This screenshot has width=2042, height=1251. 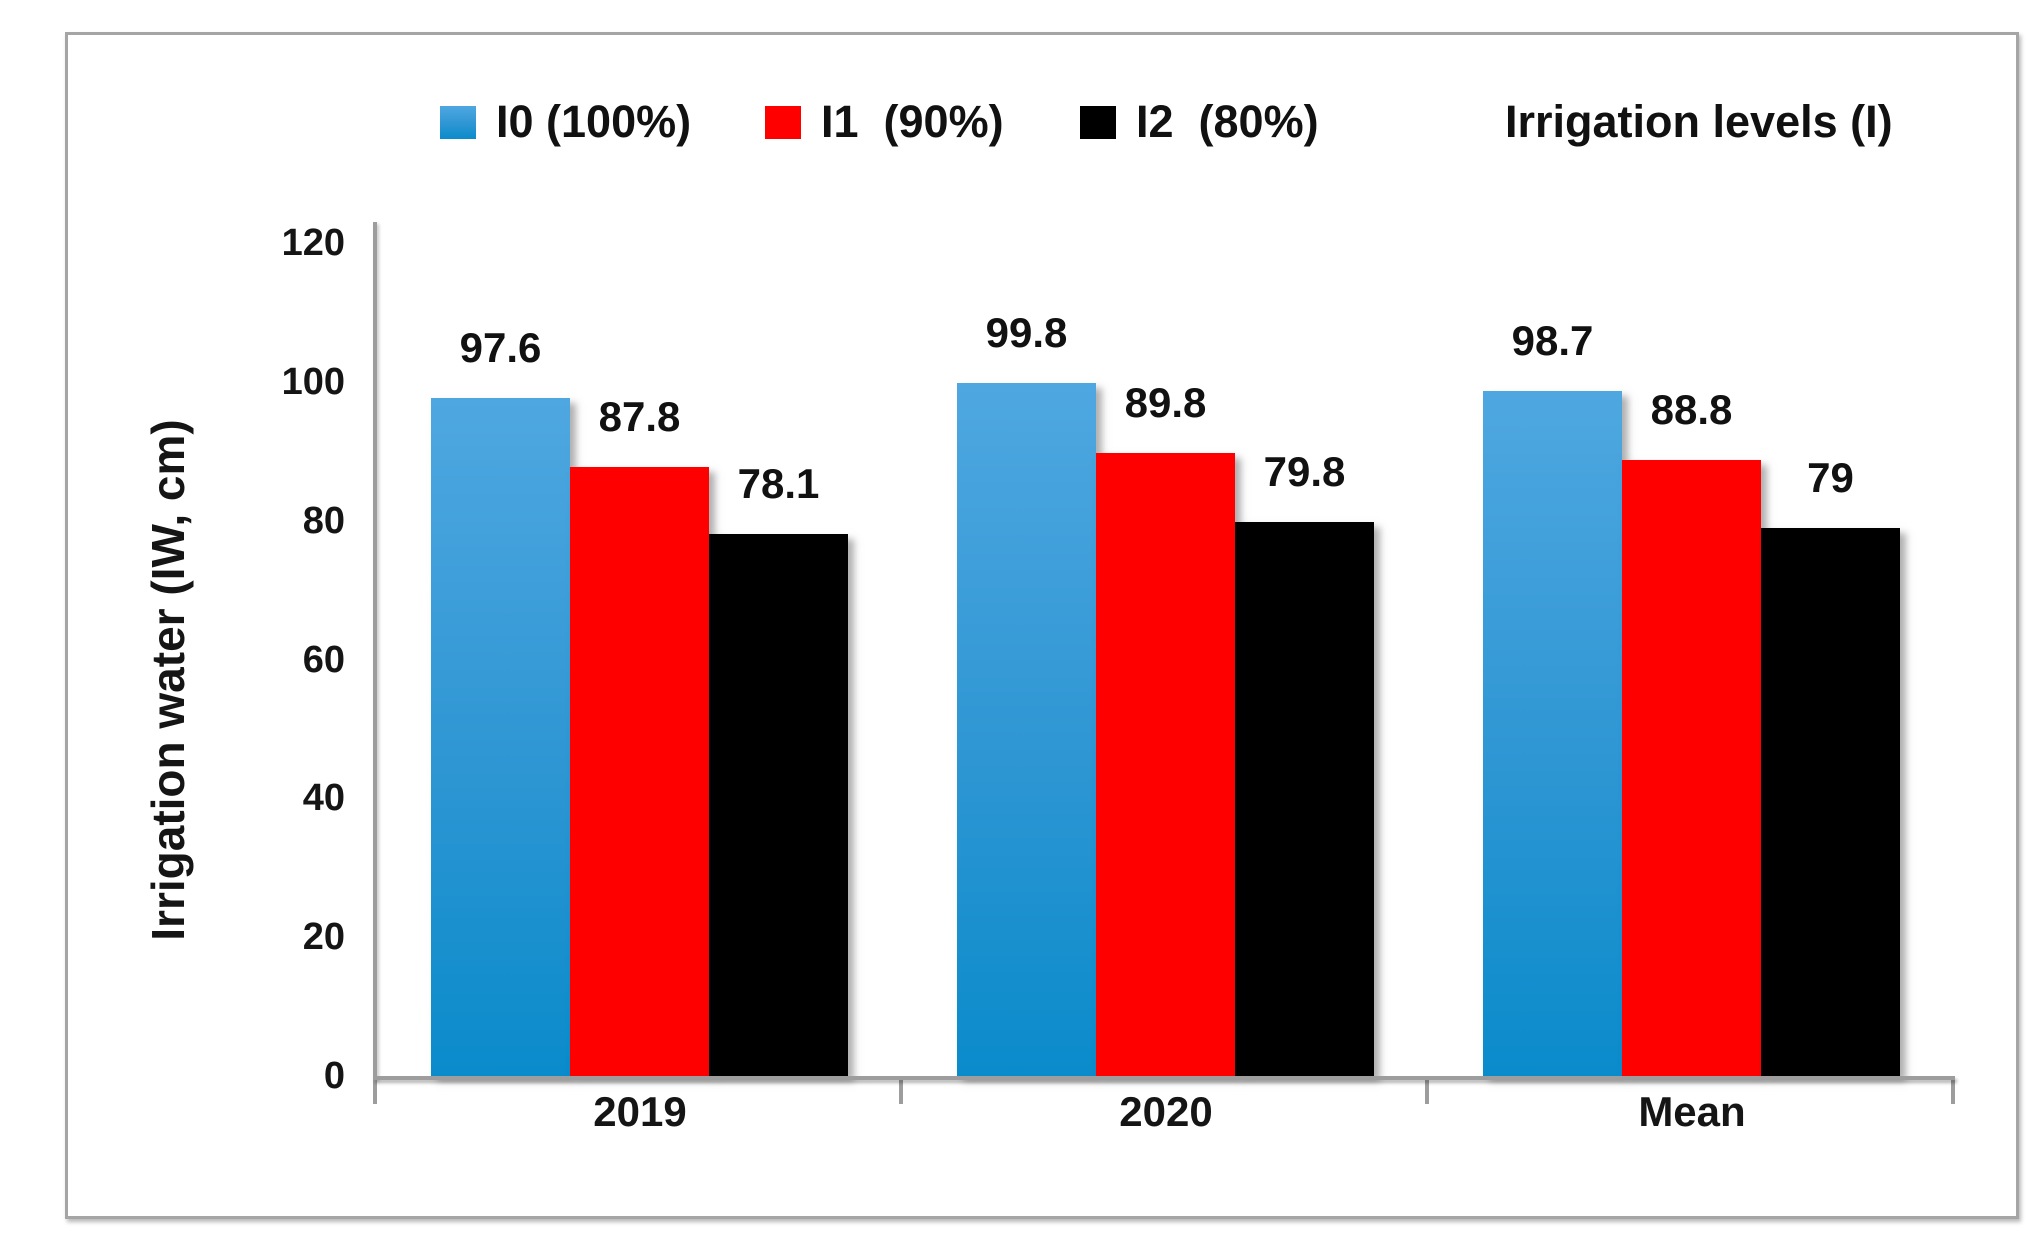 What do you see at coordinates (323, 937) in the screenshot?
I see `y-tick-label: 20` at bounding box center [323, 937].